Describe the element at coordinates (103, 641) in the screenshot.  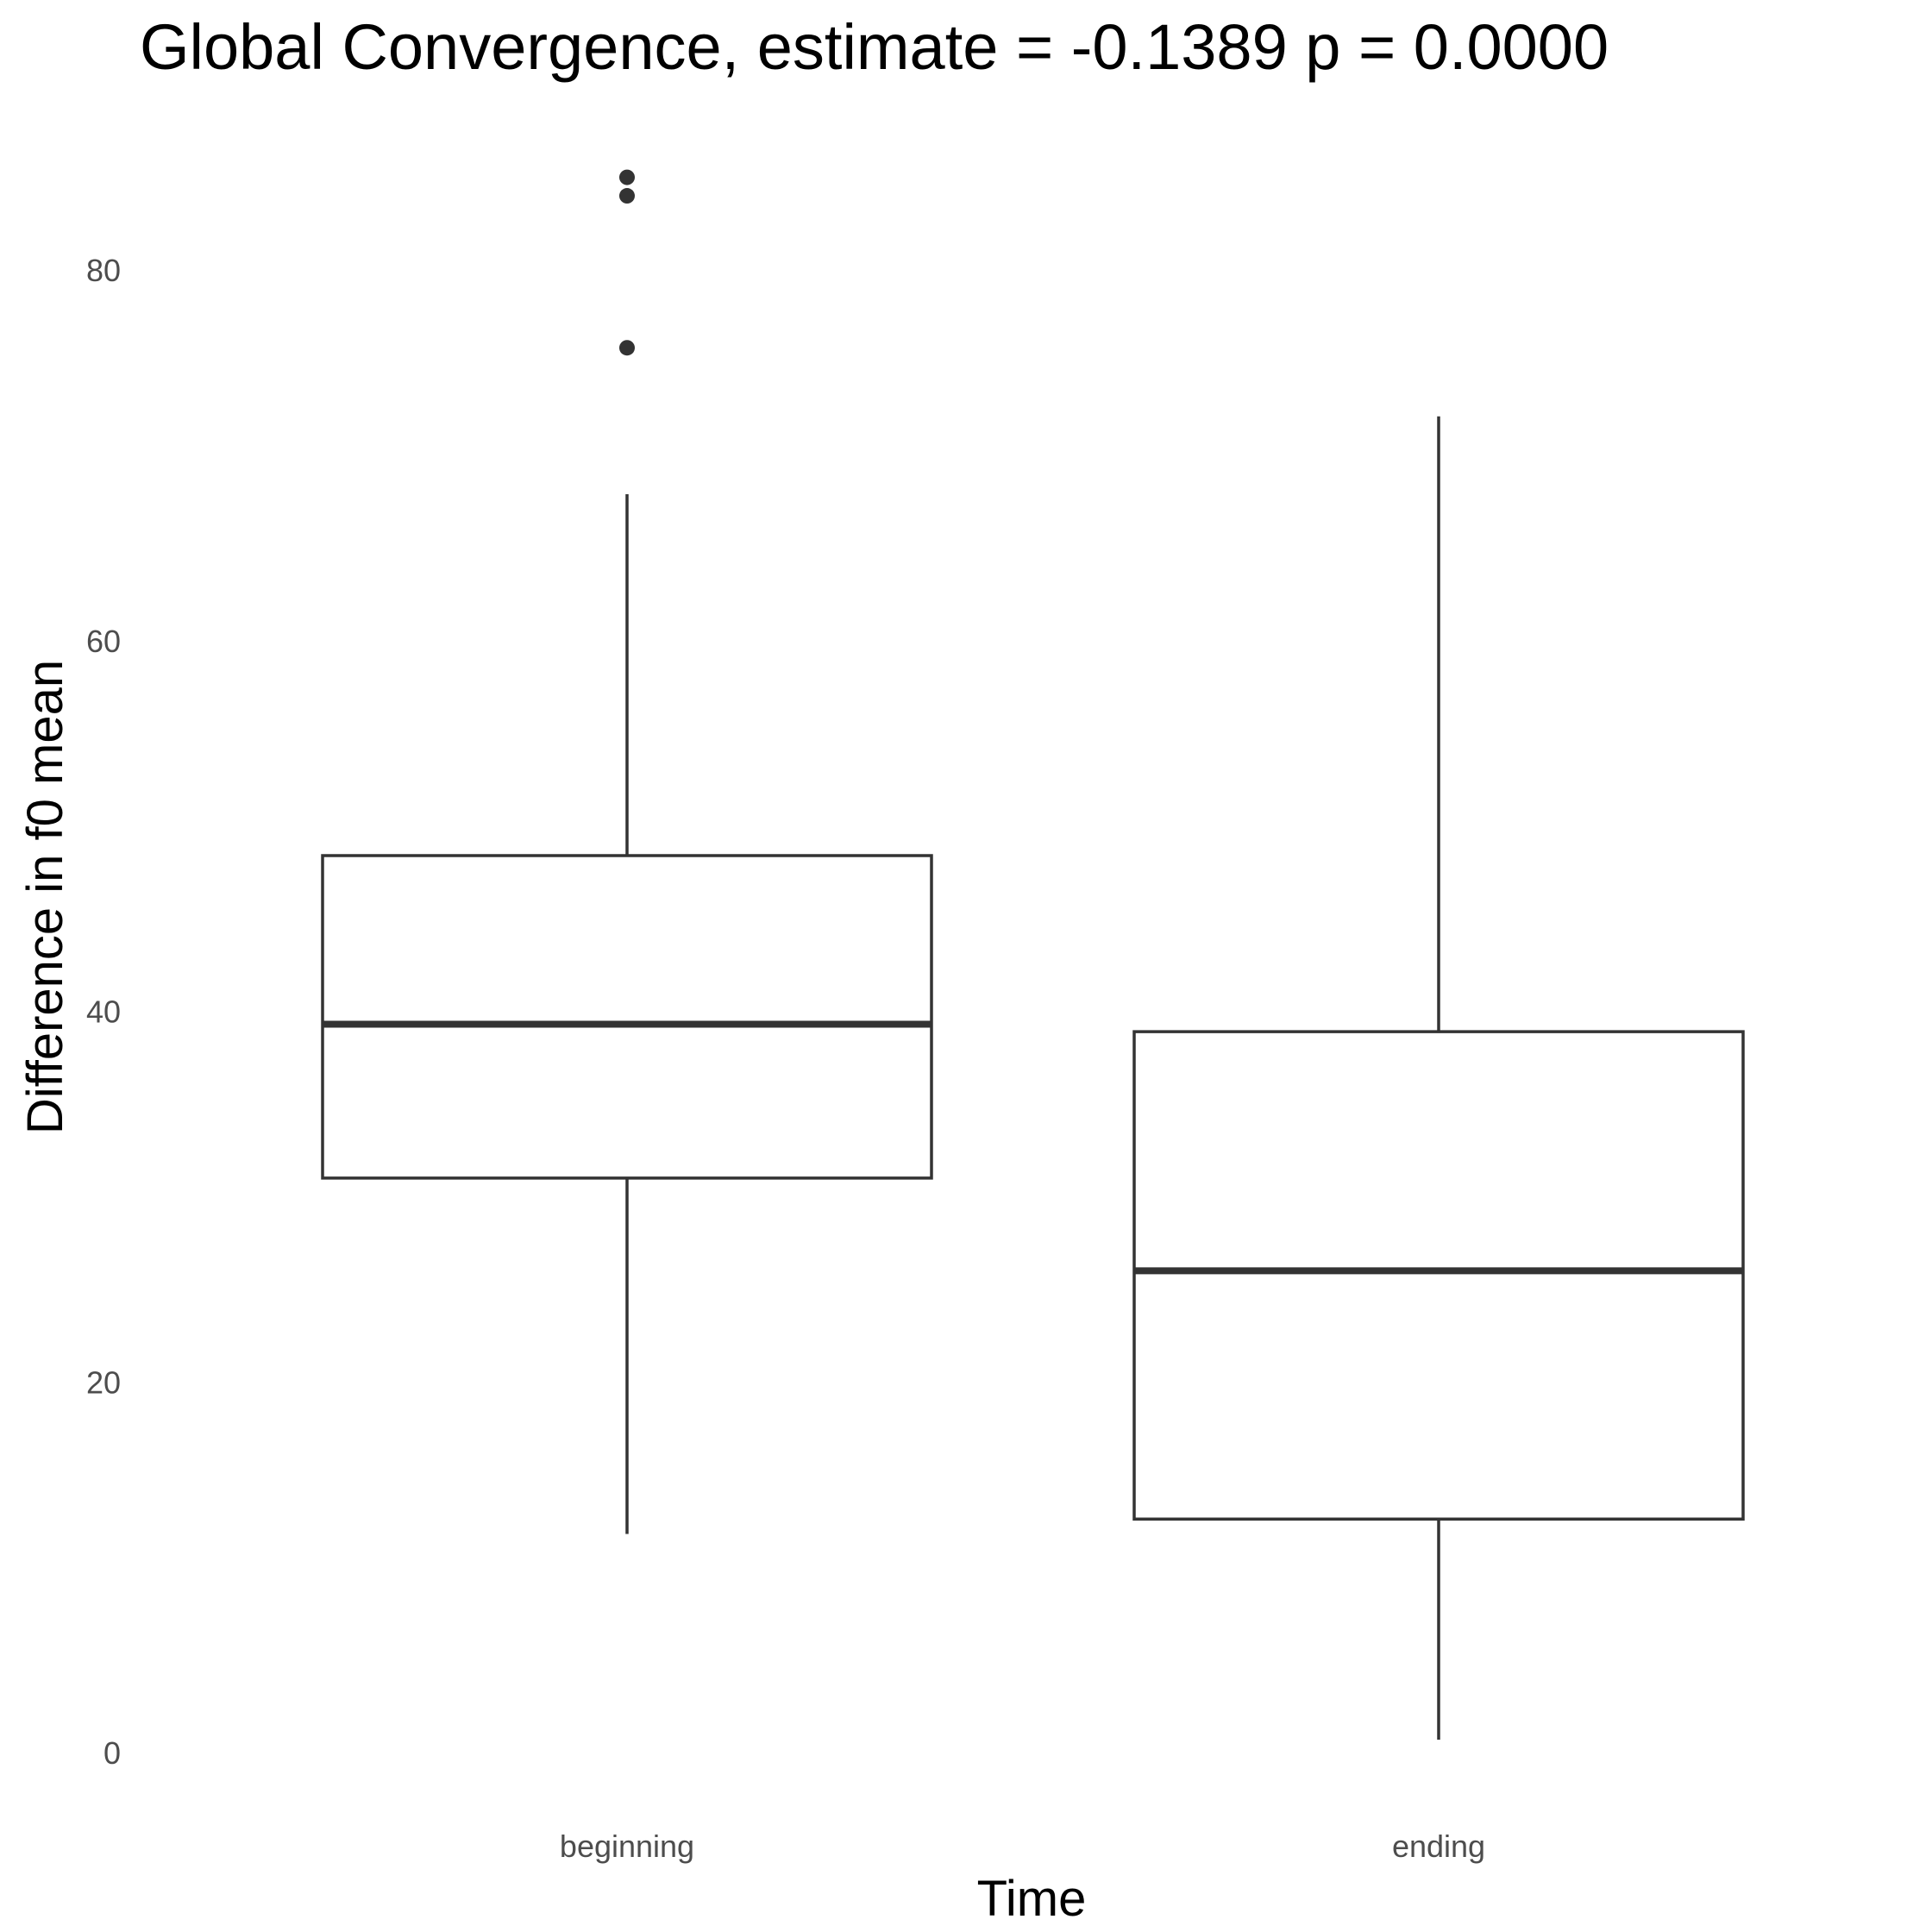
I see `y-tick-label: 60` at that location.